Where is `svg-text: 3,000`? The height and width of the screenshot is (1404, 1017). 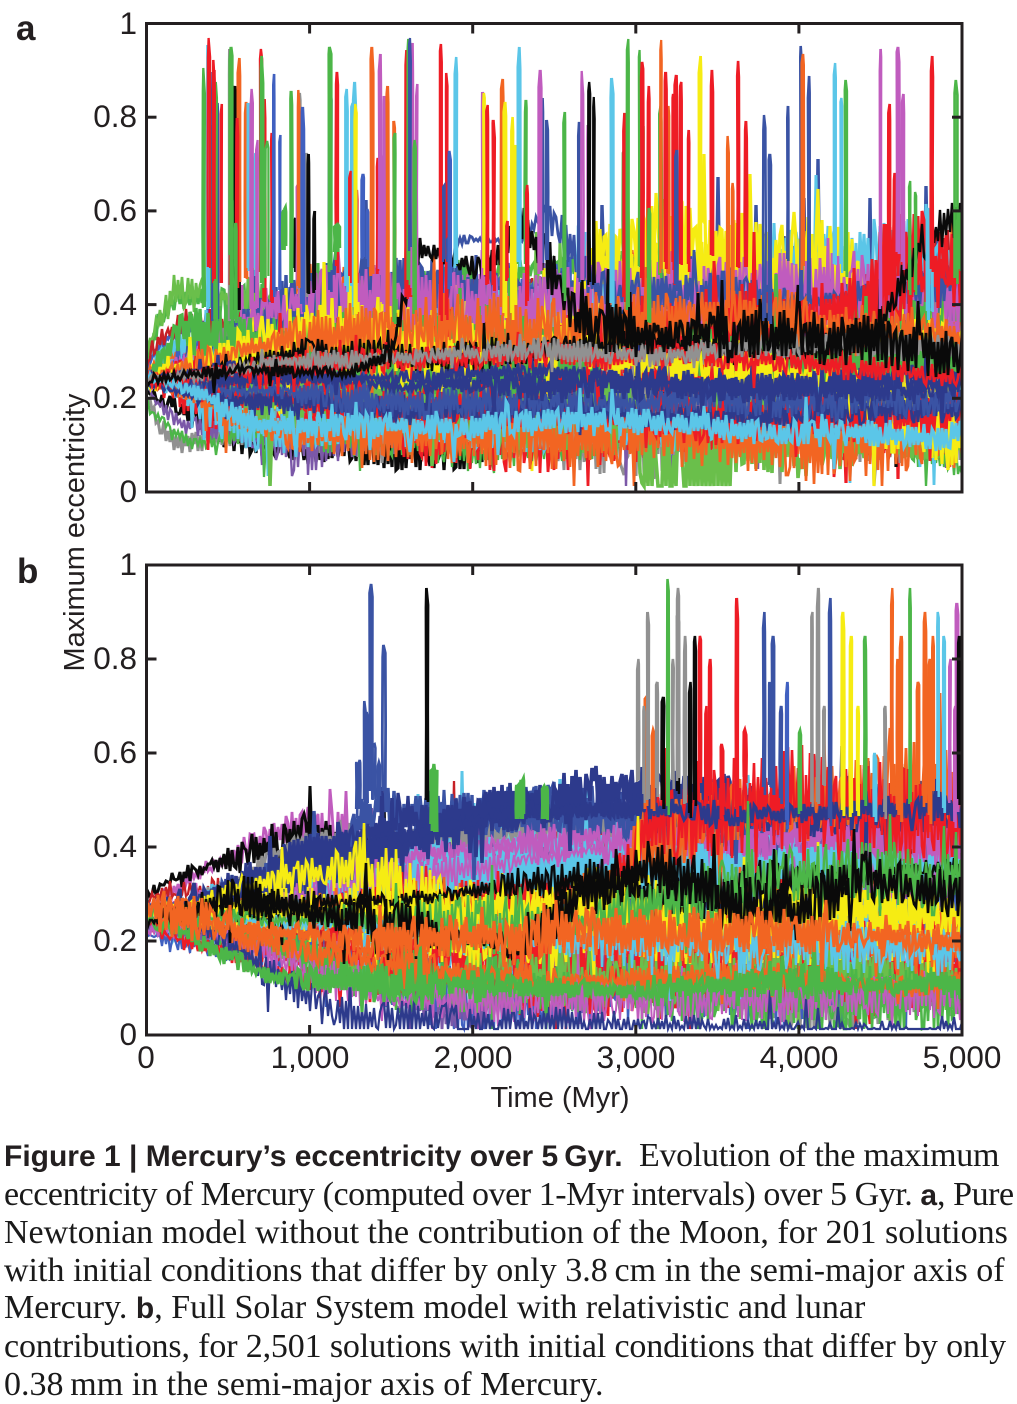 svg-text: 3,000 is located at coordinates (636, 1057).